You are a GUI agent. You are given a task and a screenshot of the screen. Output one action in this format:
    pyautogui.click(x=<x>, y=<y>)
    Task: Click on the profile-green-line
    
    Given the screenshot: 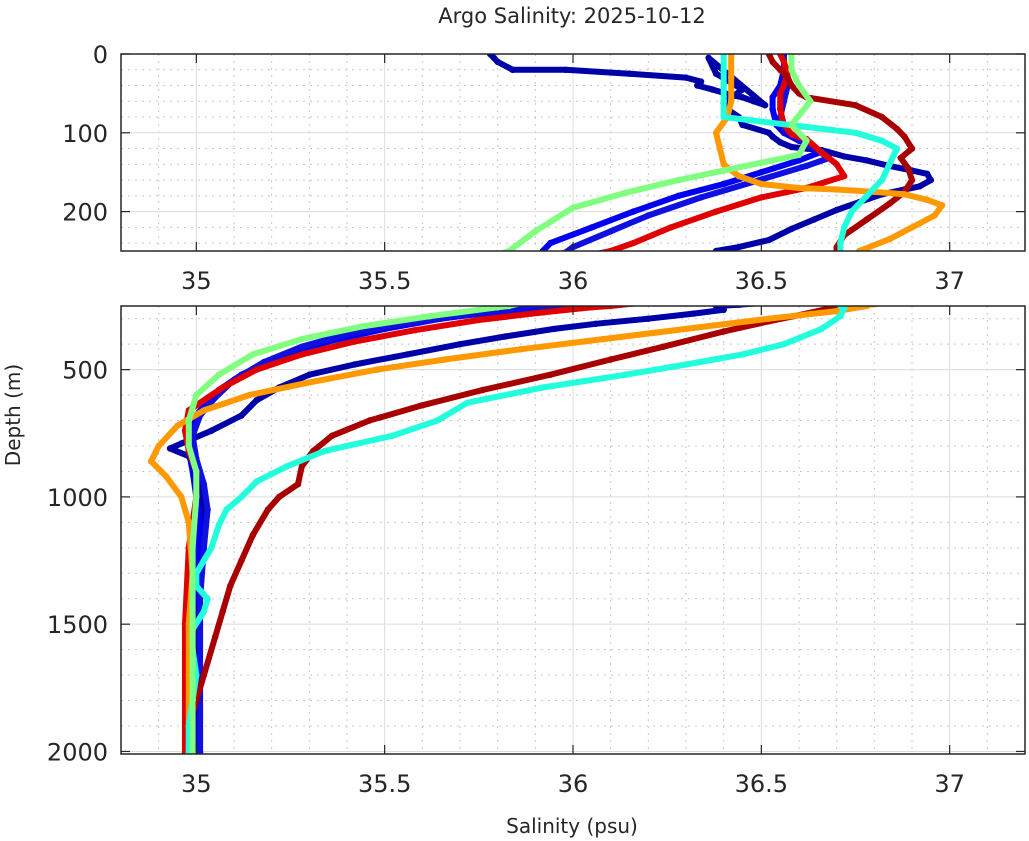 What is the action you would take?
    pyautogui.click(x=656, y=152)
    